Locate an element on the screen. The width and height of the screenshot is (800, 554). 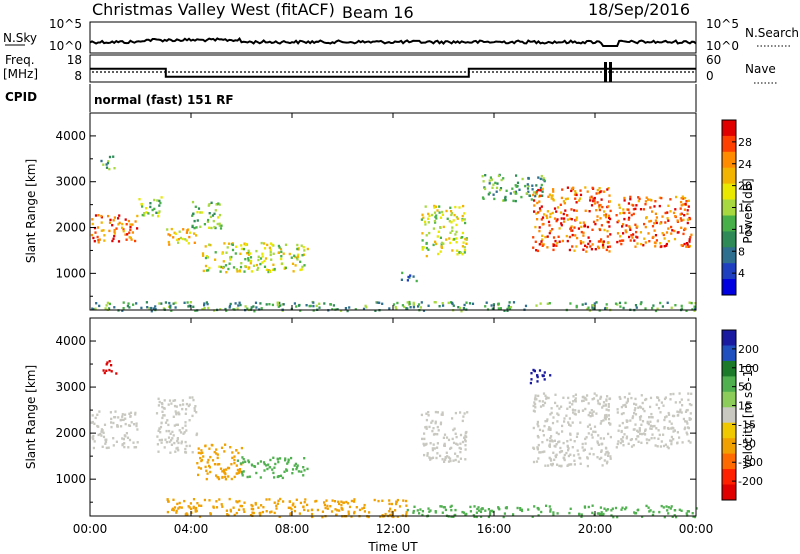
echo-region is located at coordinates (513, 188).